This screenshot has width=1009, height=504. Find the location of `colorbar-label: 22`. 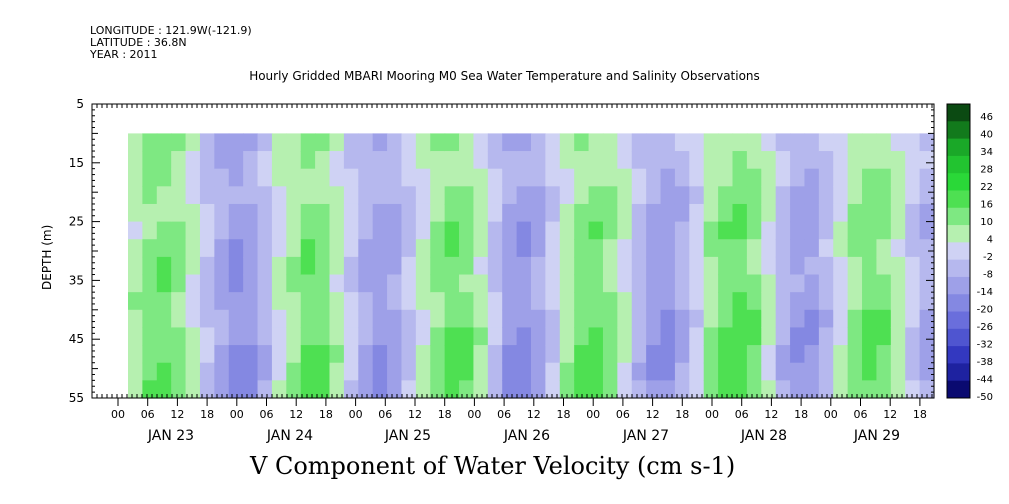

colorbar-label: 22 is located at coordinates (986, 187).